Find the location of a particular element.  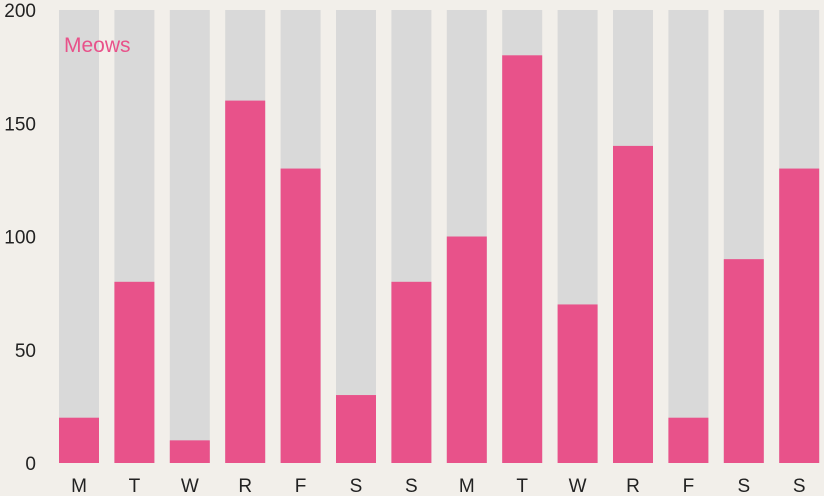

y-axis-ticks: 0 50 100 150 200 is located at coordinates (20, 238).